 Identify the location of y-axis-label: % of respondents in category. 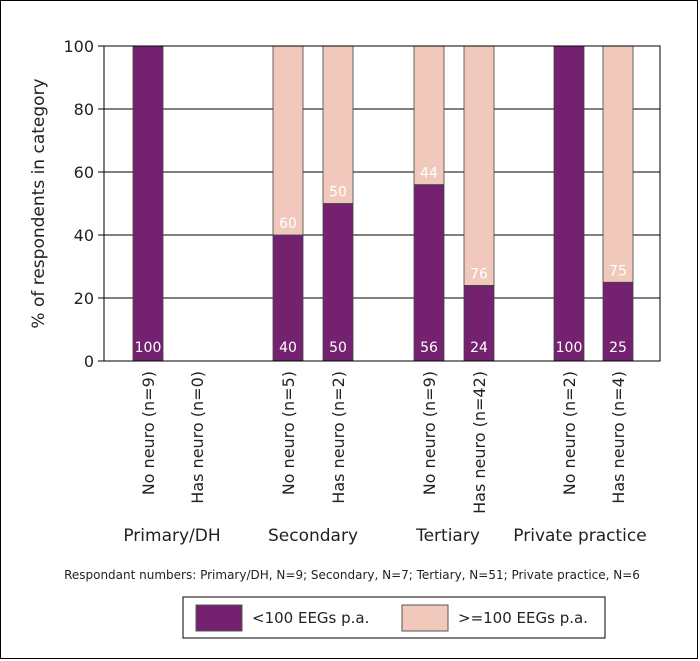
(39, 203).